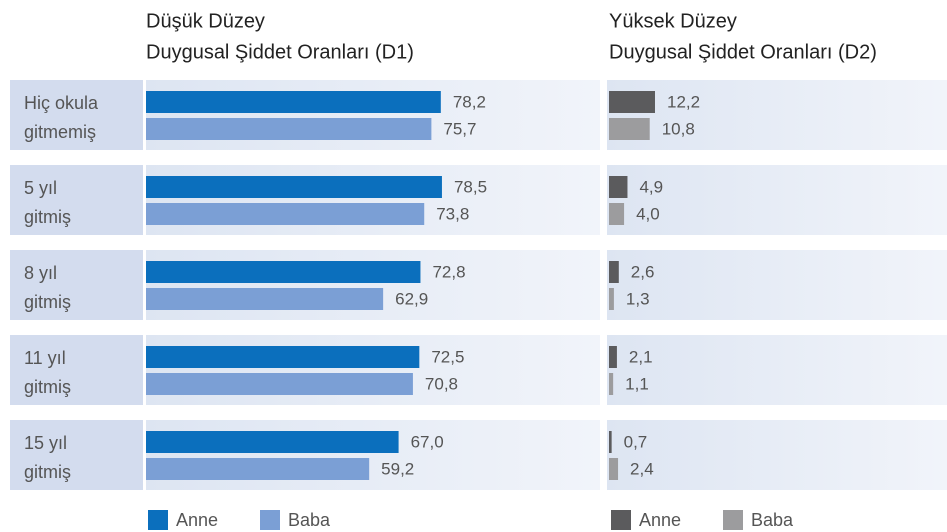 The height and width of the screenshot is (532, 947). Describe the element at coordinates (459, 128) in the screenshot. I see `value-label: 75,7` at that location.